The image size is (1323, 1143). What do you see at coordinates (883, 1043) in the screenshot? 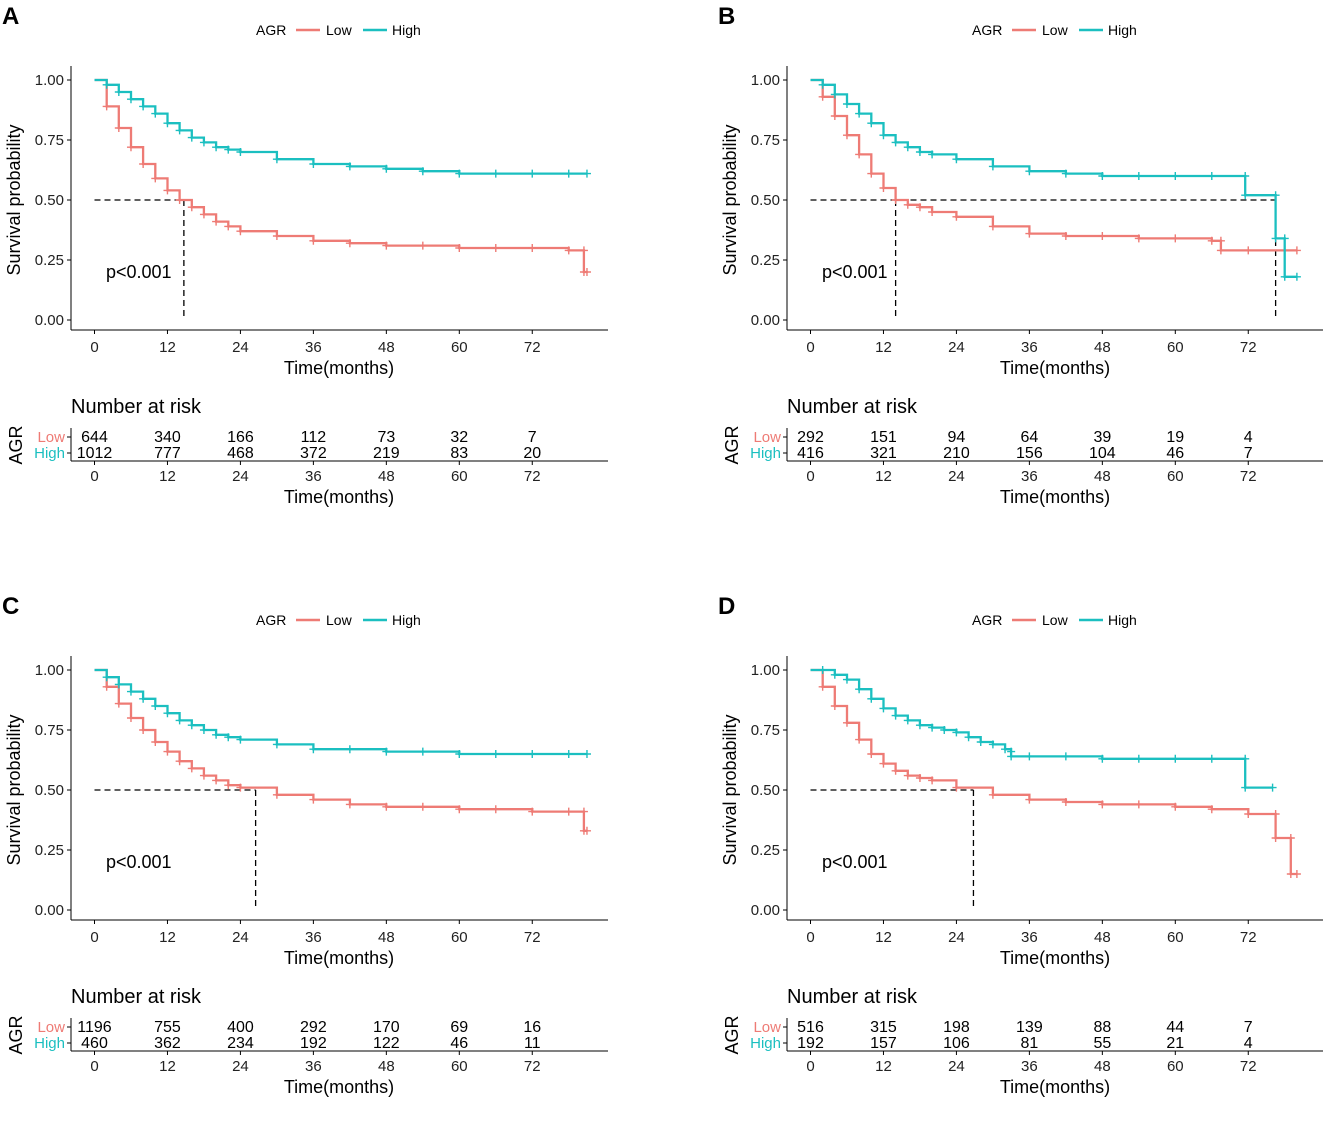
I see `risk-count: 157` at bounding box center [883, 1043].